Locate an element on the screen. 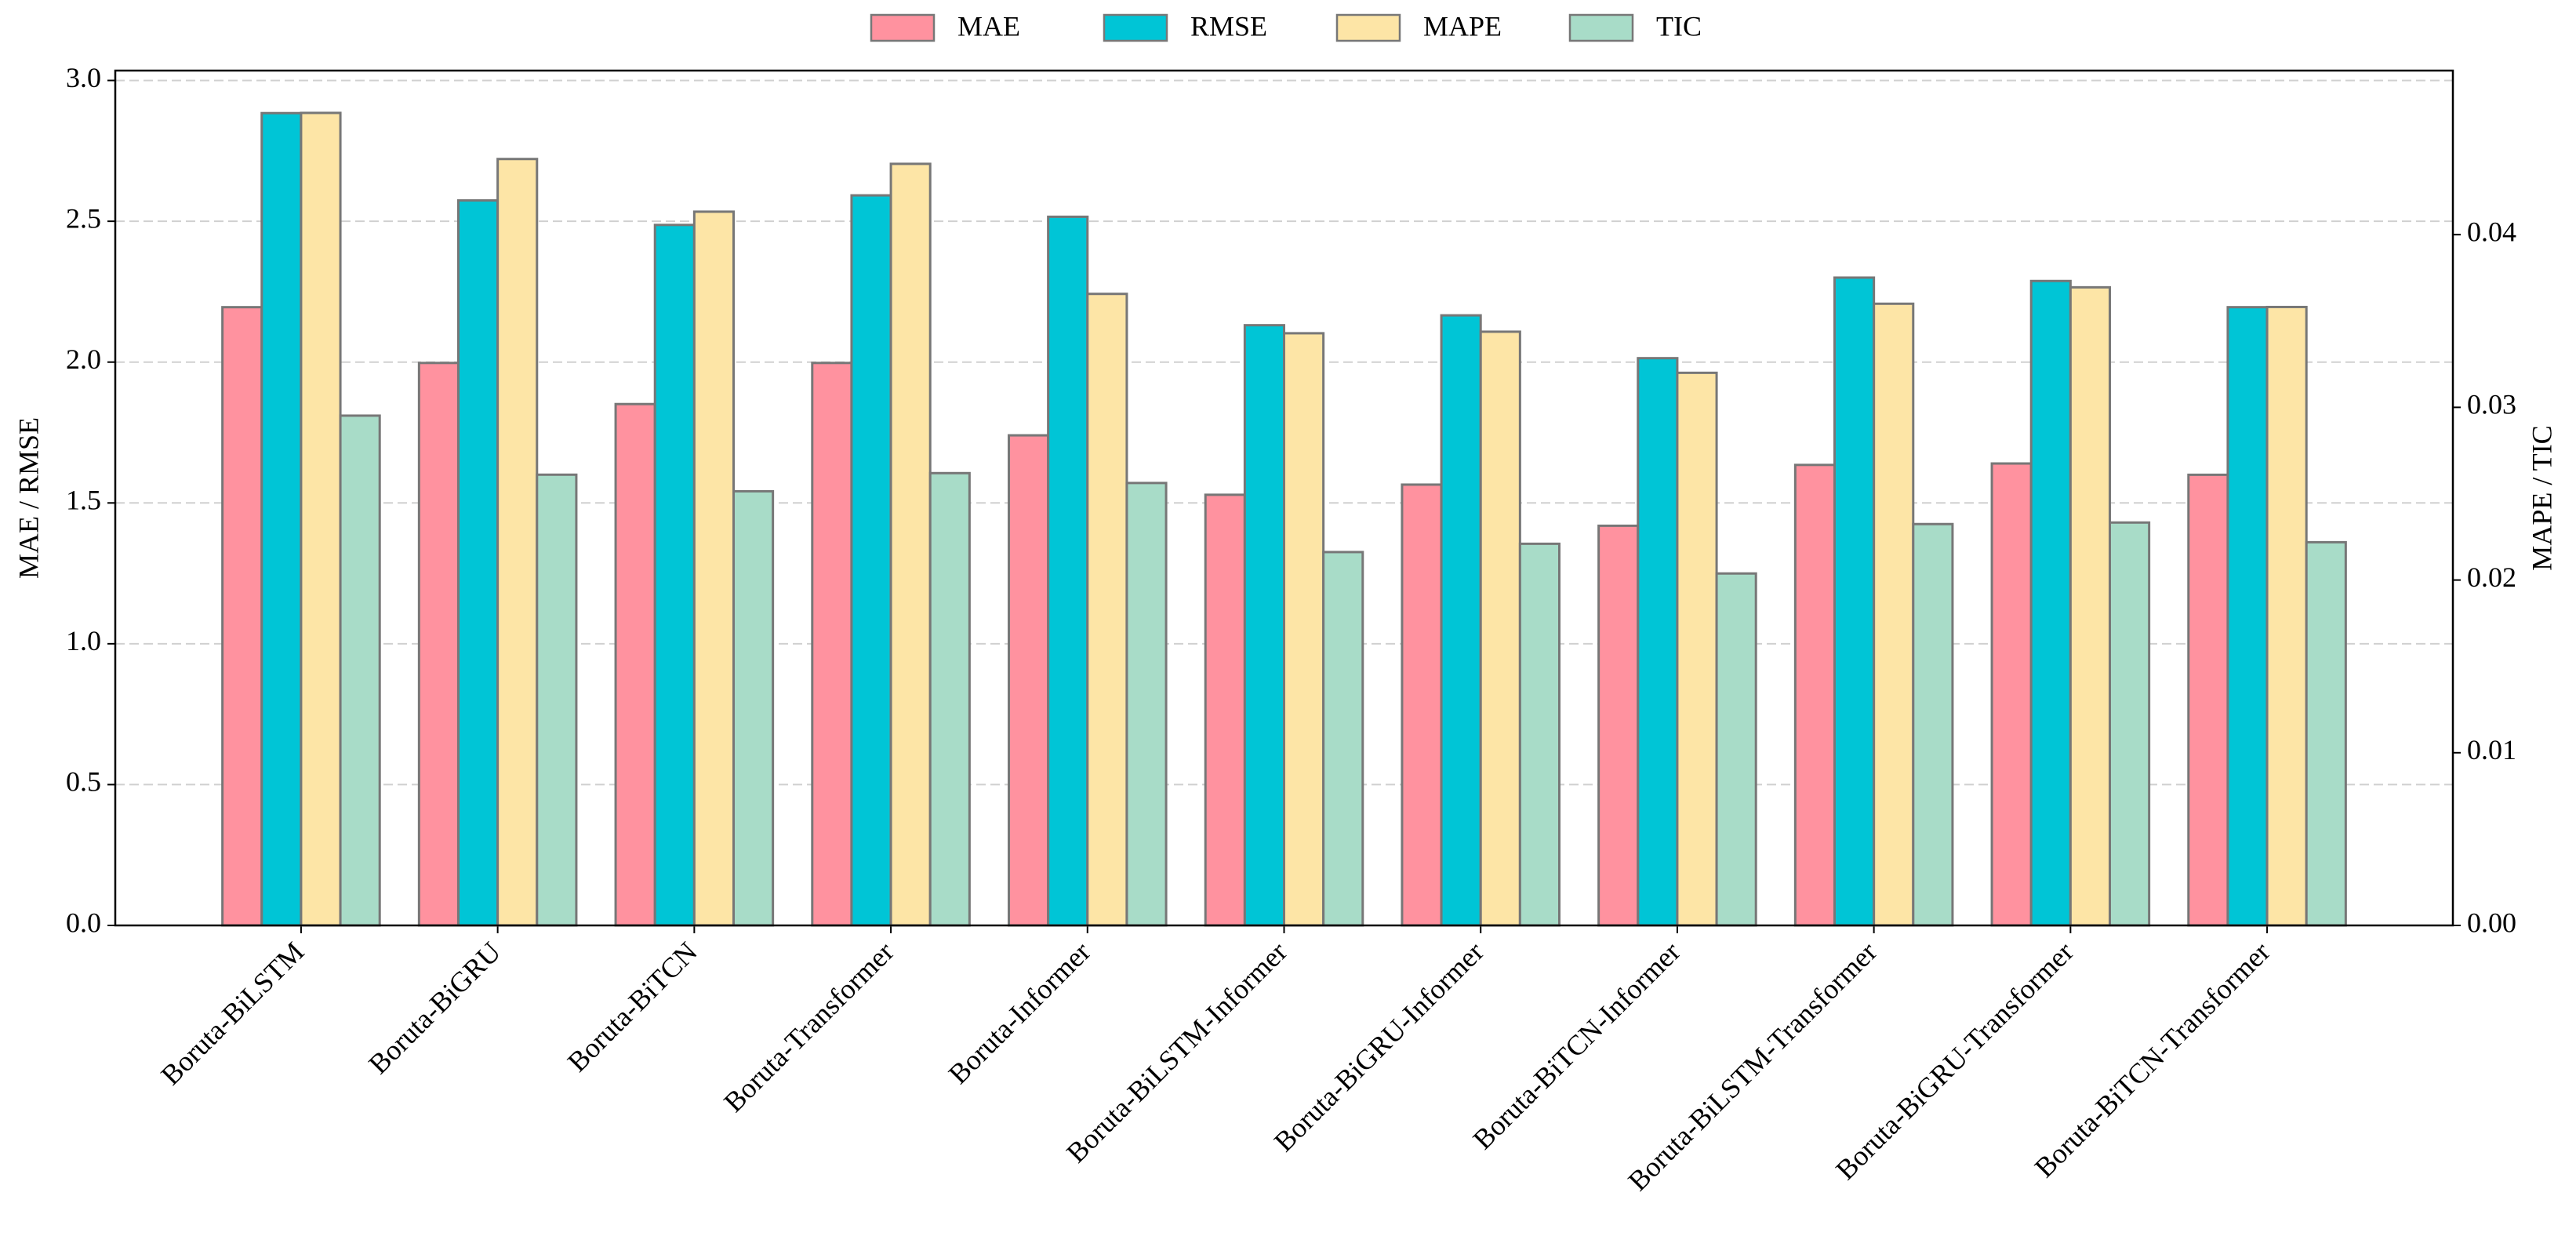 The image size is (2576, 1236). y-tick-label: 0.5 is located at coordinates (83, 782).